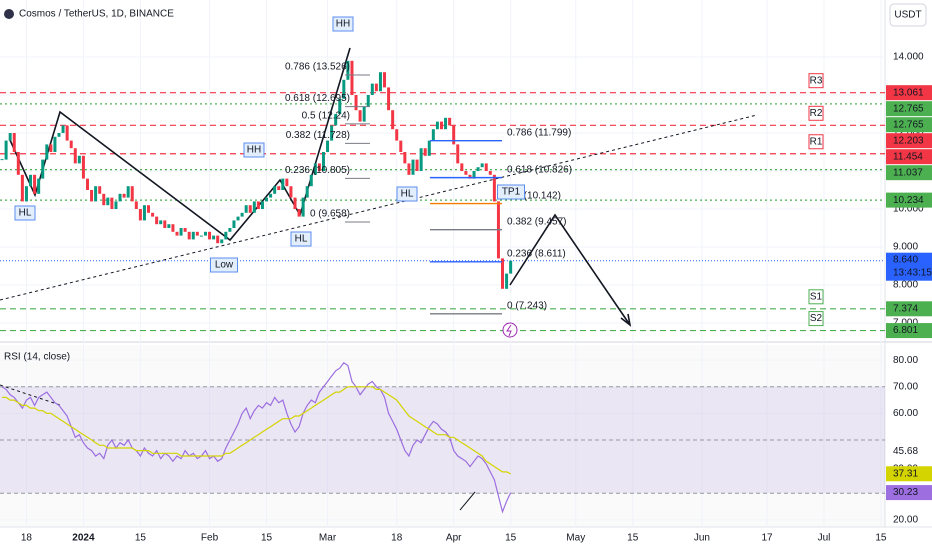  What do you see at coordinates (454, 538) in the screenshot?
I see `x-tick-label: Apr` at bounding box center [454, 538].